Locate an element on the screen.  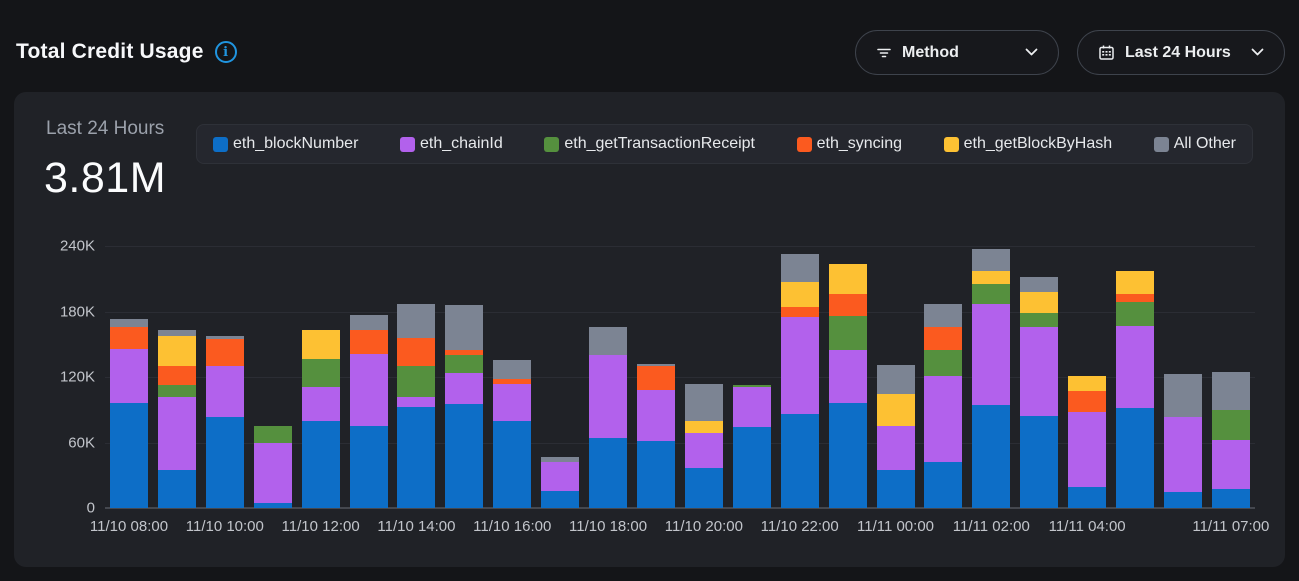
legend-item: eth_blockNumber is located at coordinates (285, 144).